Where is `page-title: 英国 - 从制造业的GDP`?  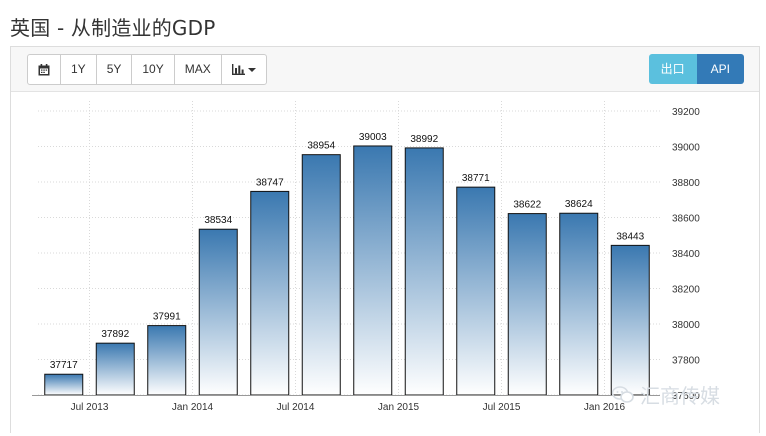
page-title: 英国 - 从制造业的GDP is located at coordinates (113, 28).